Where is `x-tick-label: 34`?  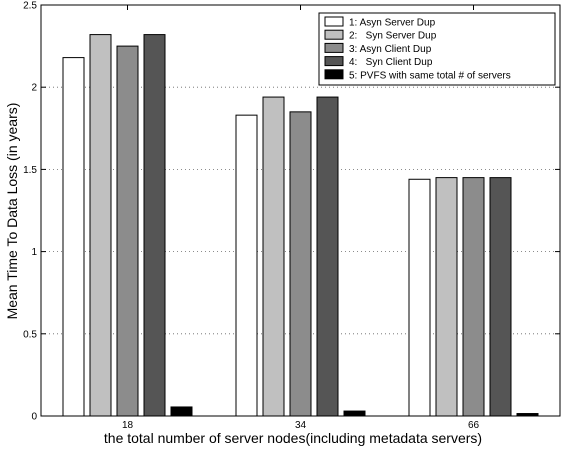
x-tick-label: 34 is located at coordinates (301, 425).